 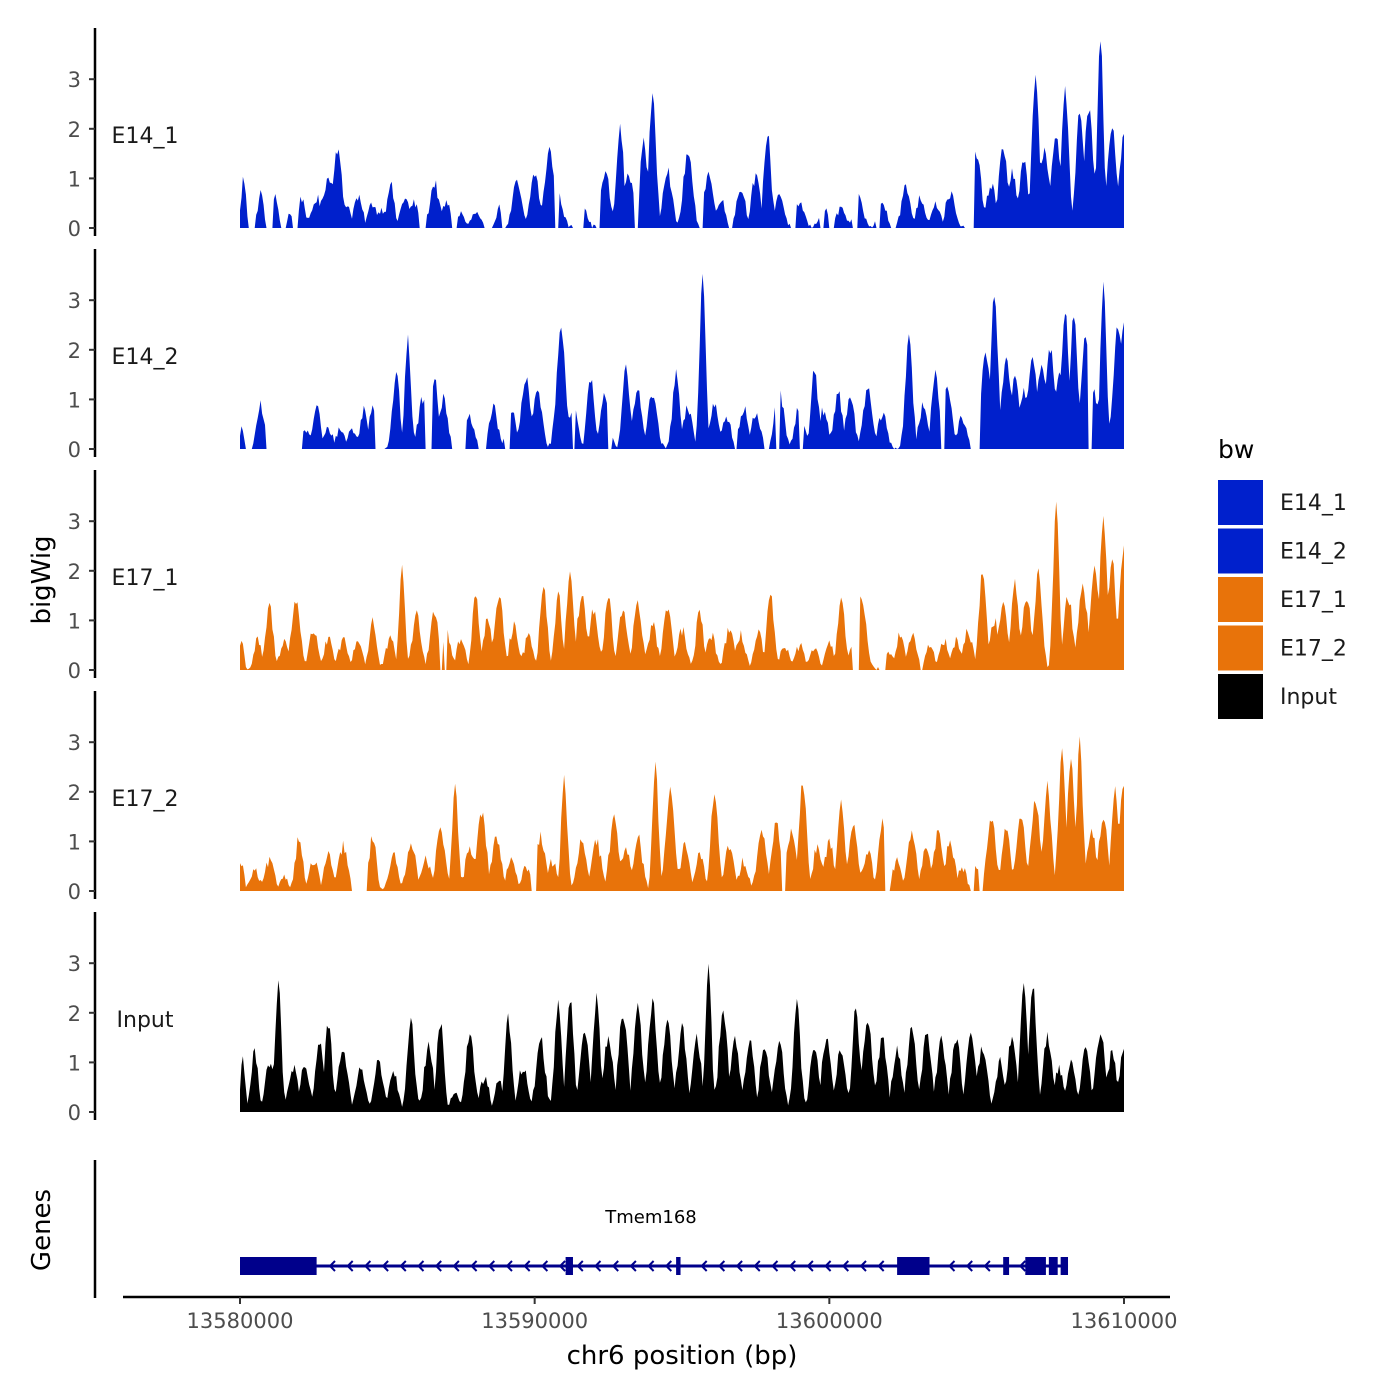 What do you see at coordinates (145, 799) in the screenshot?
I see `track-label: E17_2` at bounding box center [145, 799].